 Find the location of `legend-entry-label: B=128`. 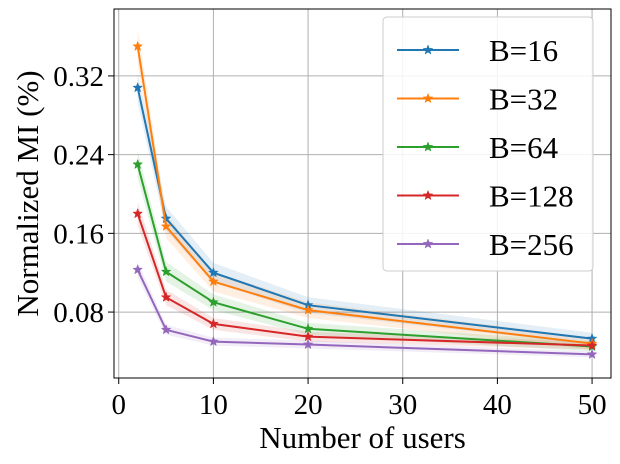

legend-entry-label: B=128 is located at coordinates (531, 196).